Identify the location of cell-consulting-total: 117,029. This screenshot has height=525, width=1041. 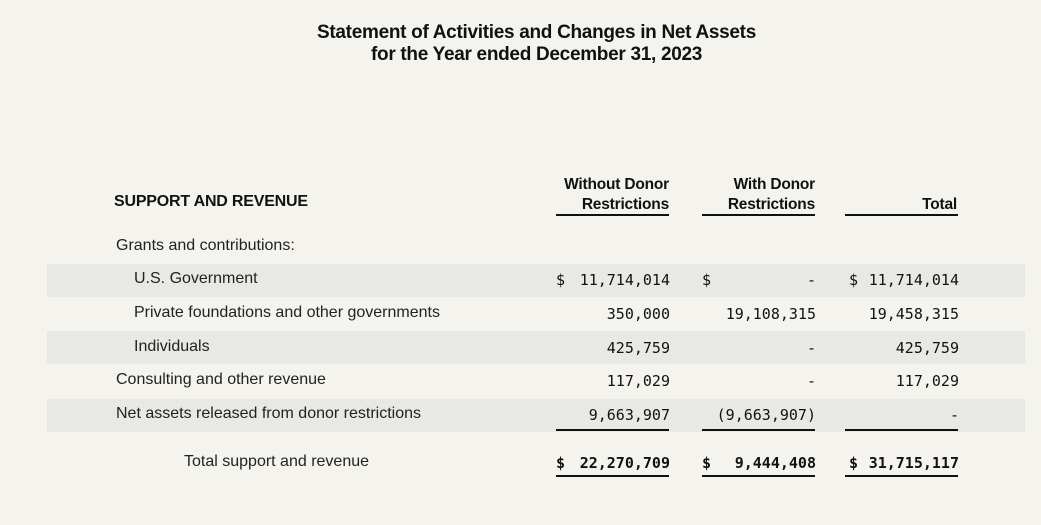
(927, 381).